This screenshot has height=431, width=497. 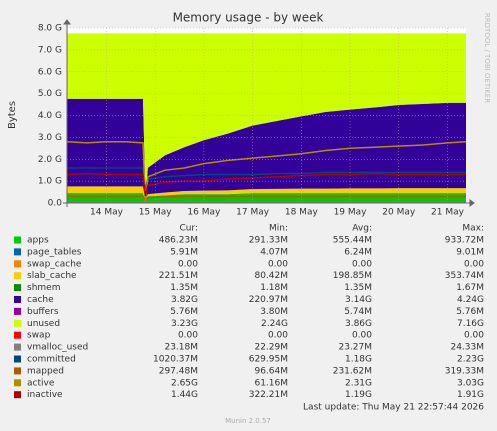 I want to click on legend-label: mapped, so click(x=45, y=371).